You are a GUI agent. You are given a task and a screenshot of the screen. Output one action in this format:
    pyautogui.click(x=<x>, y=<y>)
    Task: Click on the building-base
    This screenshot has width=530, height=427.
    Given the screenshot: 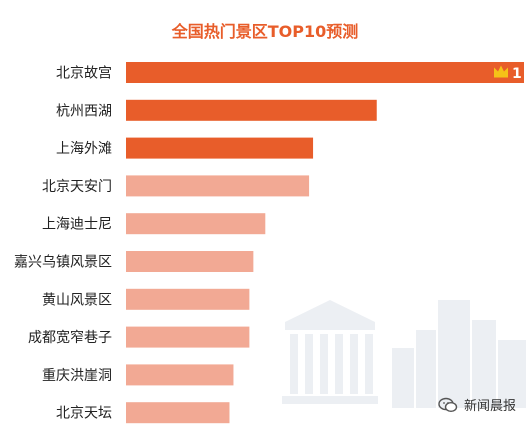 What is the action you would take?
    pyautogui.click(x=330, y=400)
    